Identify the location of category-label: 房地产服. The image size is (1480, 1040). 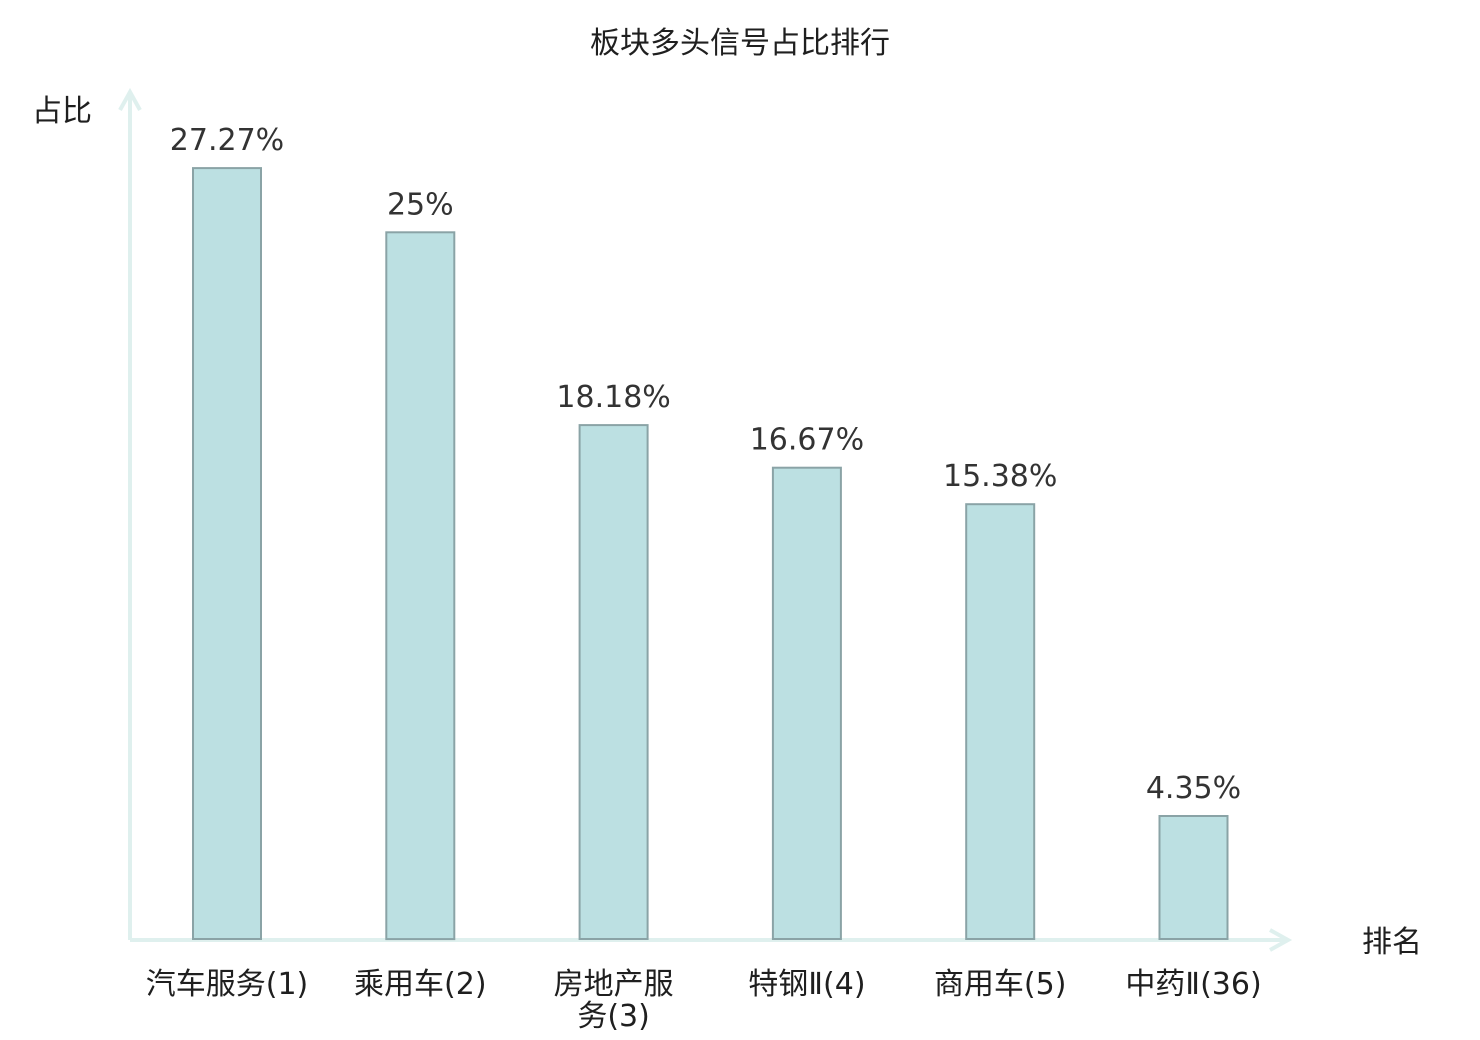
(614, 984).